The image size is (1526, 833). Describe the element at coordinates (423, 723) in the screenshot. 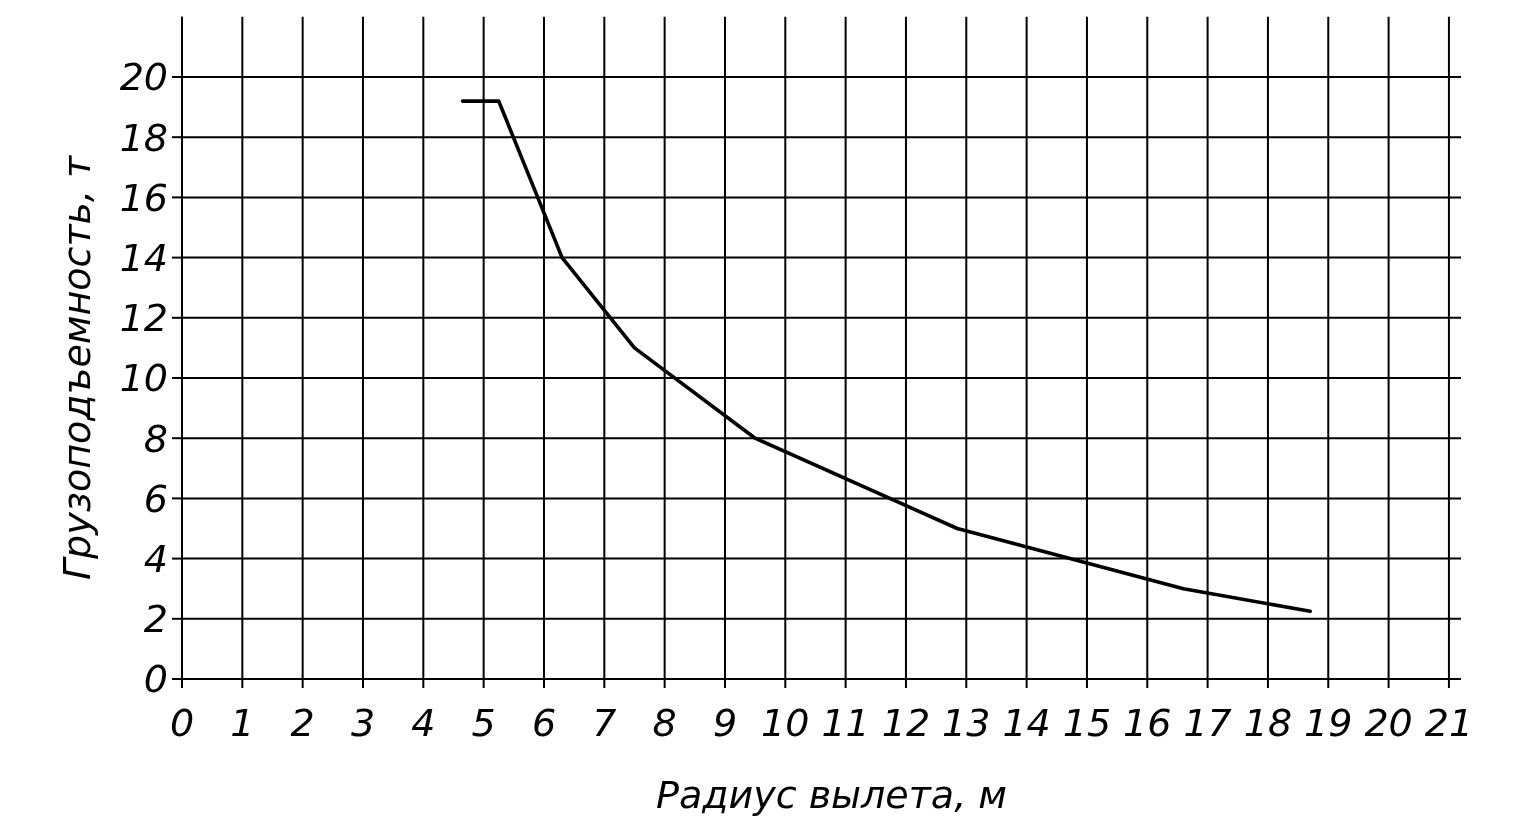

I see `x-tick-label: 4` at that location.